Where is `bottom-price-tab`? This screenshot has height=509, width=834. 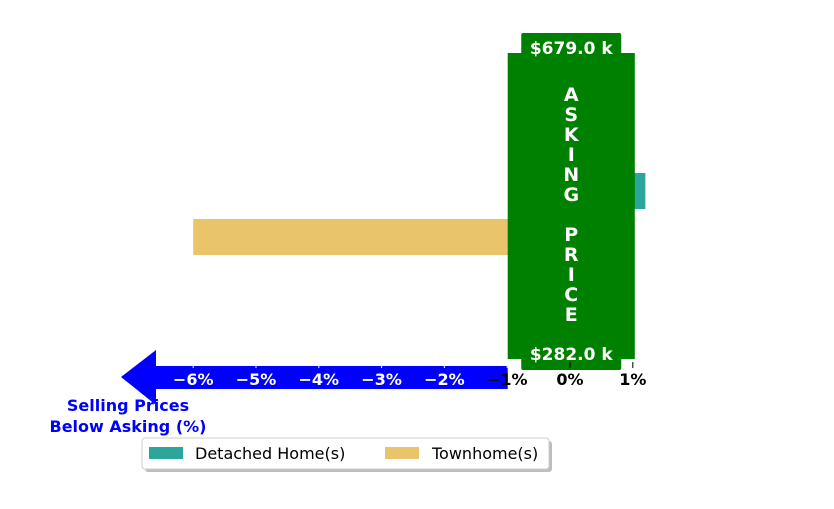
bottom-price-tab is located at coordinates (571, 355).